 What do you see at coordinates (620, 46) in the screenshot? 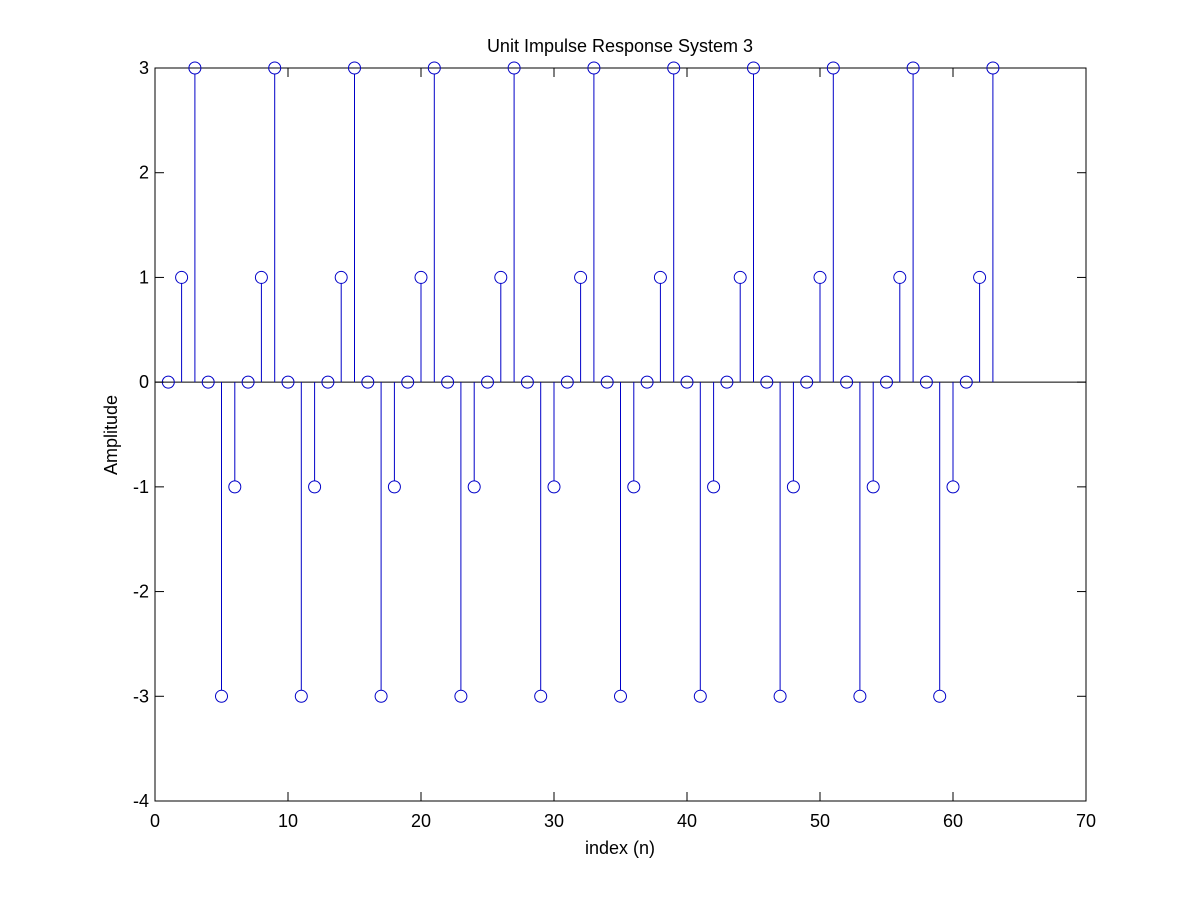
I see `chart-title: Unit Impulse Response System 3` at bounding box center [620, 46].